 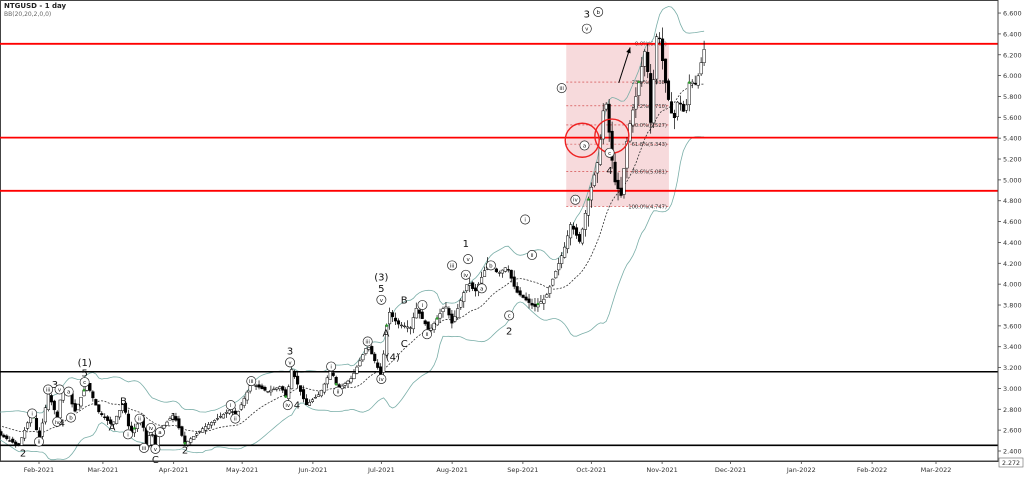 I want to click on y-tick-label: 2.400, so click(x=1012, y=452).